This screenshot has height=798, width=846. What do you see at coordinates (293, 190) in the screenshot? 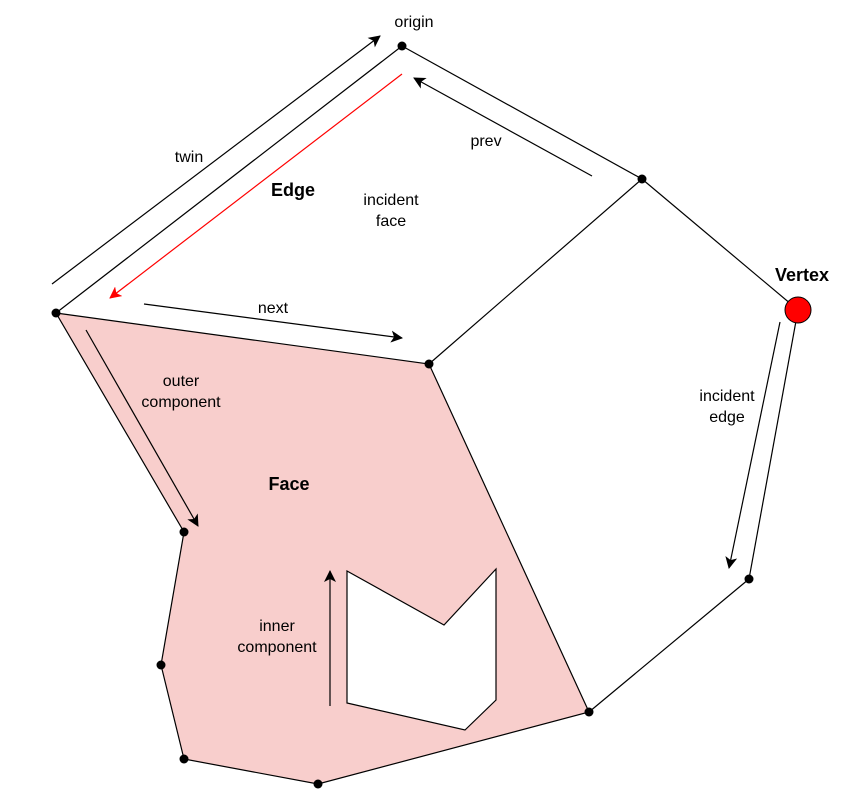
I see `edge-label: Edge` at bounding box center [293, 190].